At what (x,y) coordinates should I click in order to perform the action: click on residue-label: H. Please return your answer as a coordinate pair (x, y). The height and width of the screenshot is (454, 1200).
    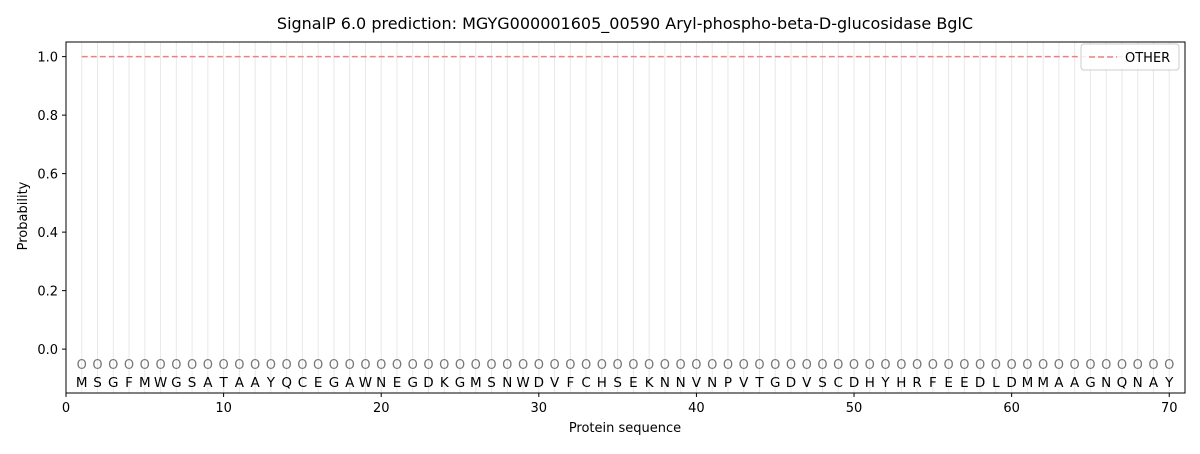
    Looking at the image, I should click on (870, 383).